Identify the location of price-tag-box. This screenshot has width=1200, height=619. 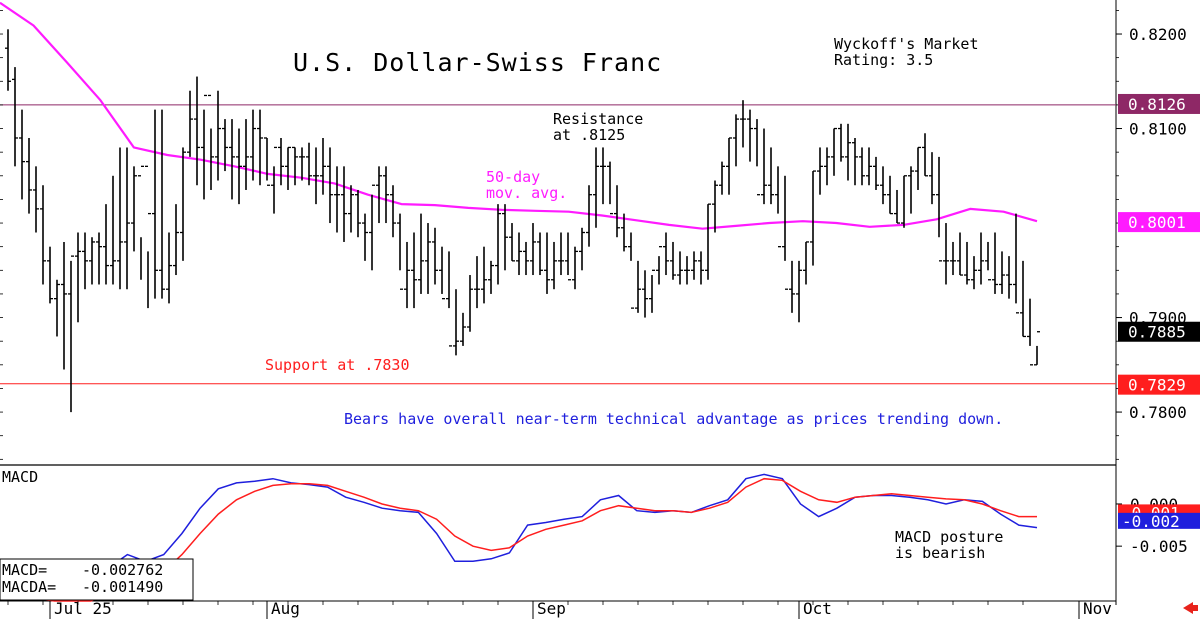
(1159, 384).